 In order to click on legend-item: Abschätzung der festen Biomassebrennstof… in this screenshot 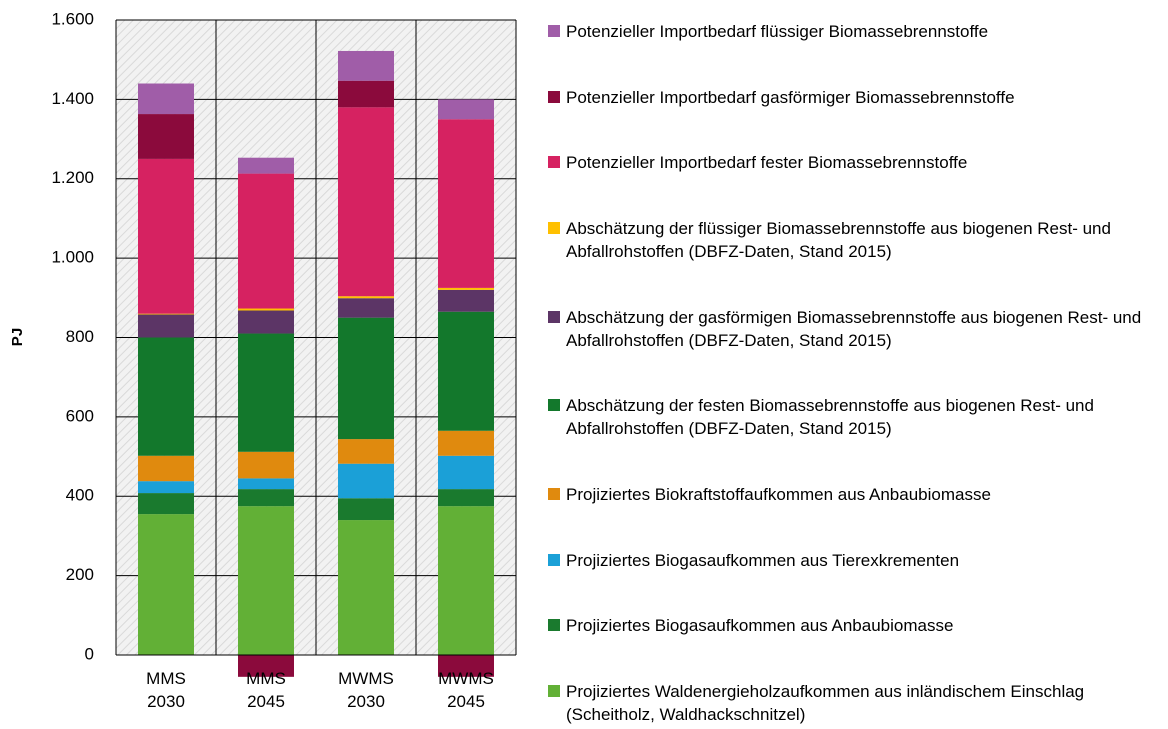, I will do `click(857, 417)`.